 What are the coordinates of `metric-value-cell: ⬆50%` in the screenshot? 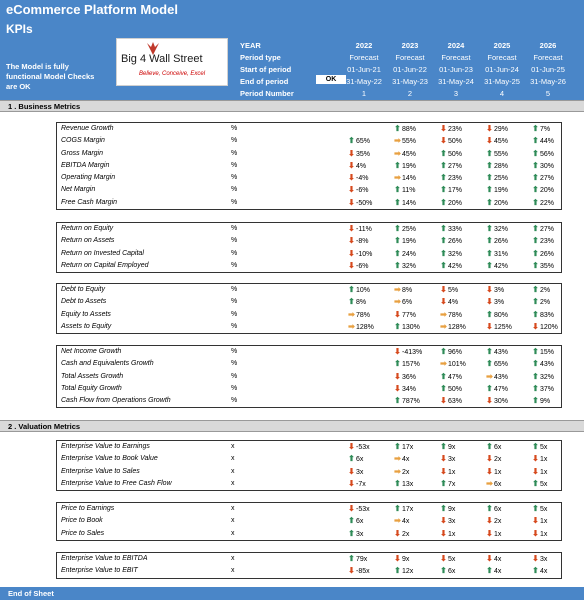 It's located at (461, 389).